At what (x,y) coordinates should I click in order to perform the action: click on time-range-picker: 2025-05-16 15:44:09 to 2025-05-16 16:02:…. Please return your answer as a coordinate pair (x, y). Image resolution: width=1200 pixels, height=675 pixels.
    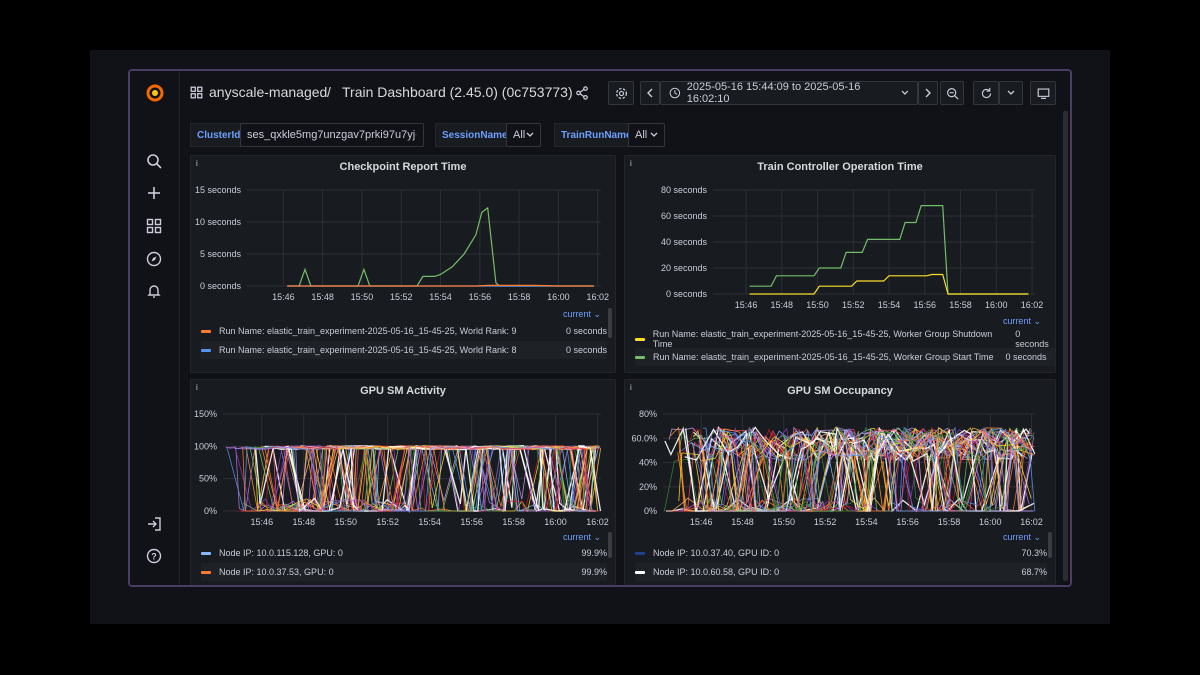
    Looking at the image, I should click on (789, 93).